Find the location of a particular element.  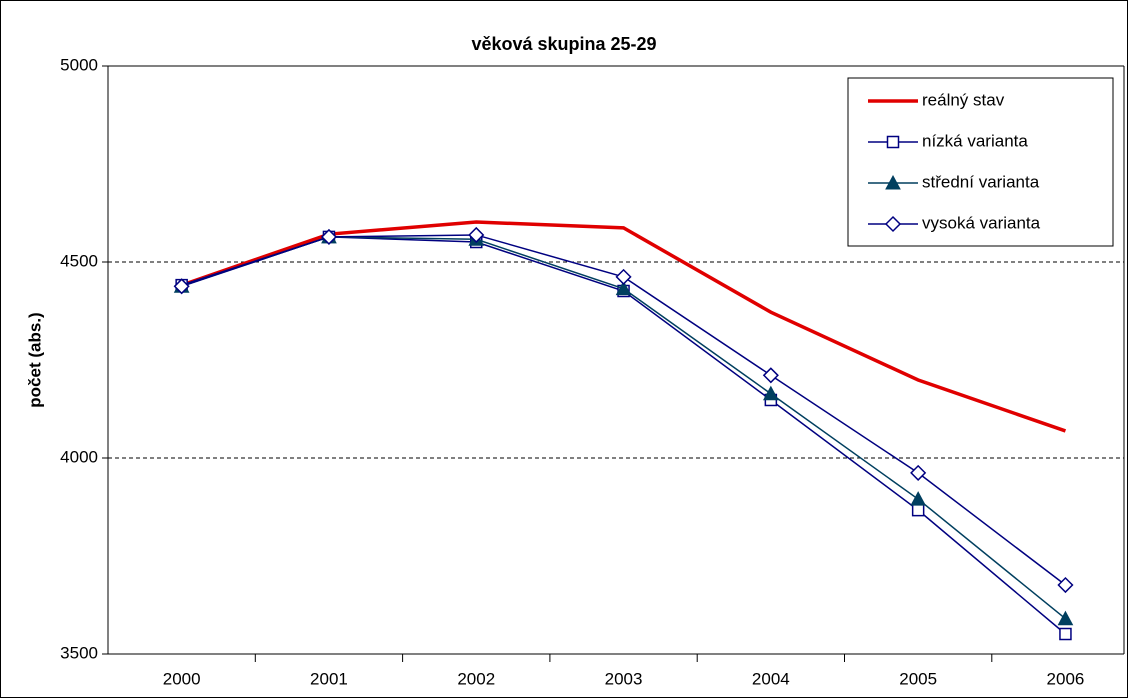

x-tick-label: 2001 is located at coordinates (329, 678).